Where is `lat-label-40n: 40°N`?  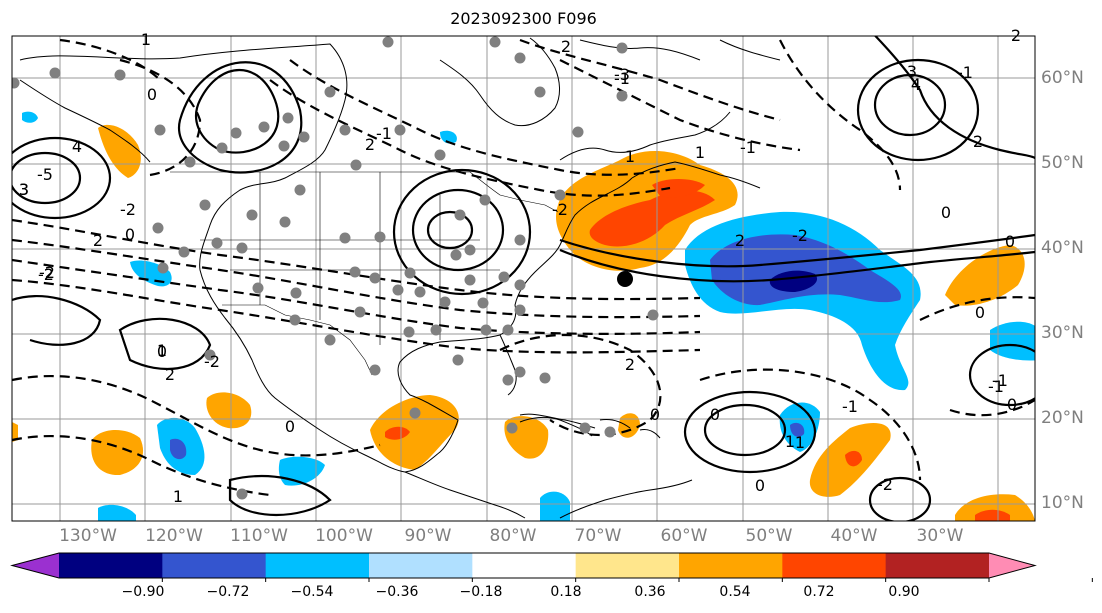 lat-label-40n: 40°N is located at coordinates (1062, 248).